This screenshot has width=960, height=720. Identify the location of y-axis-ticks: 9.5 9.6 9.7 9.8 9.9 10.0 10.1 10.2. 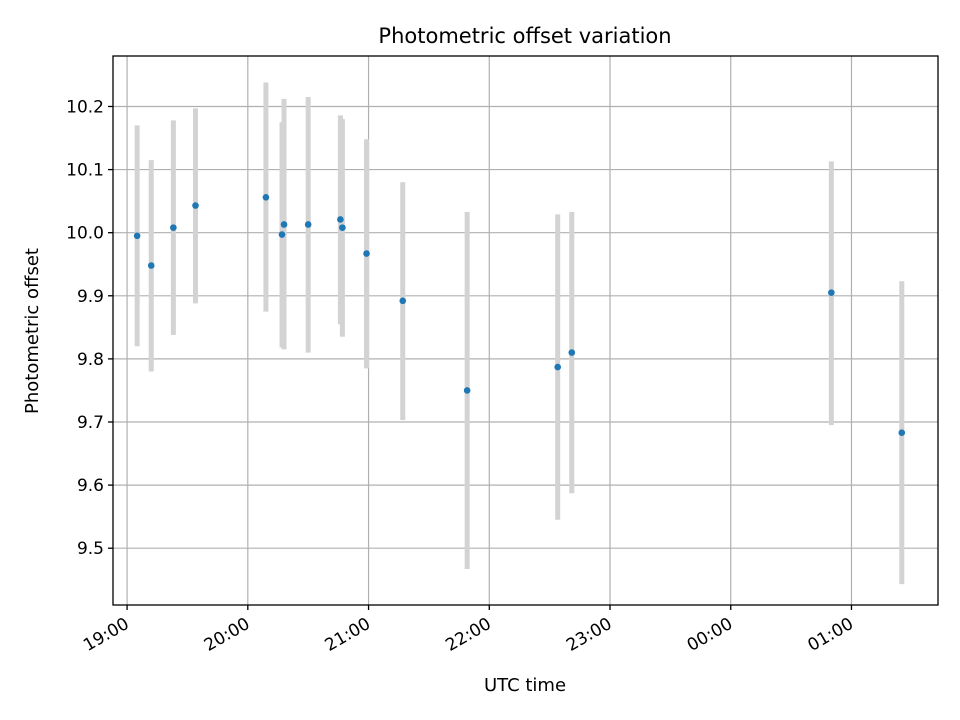
(89, 328).